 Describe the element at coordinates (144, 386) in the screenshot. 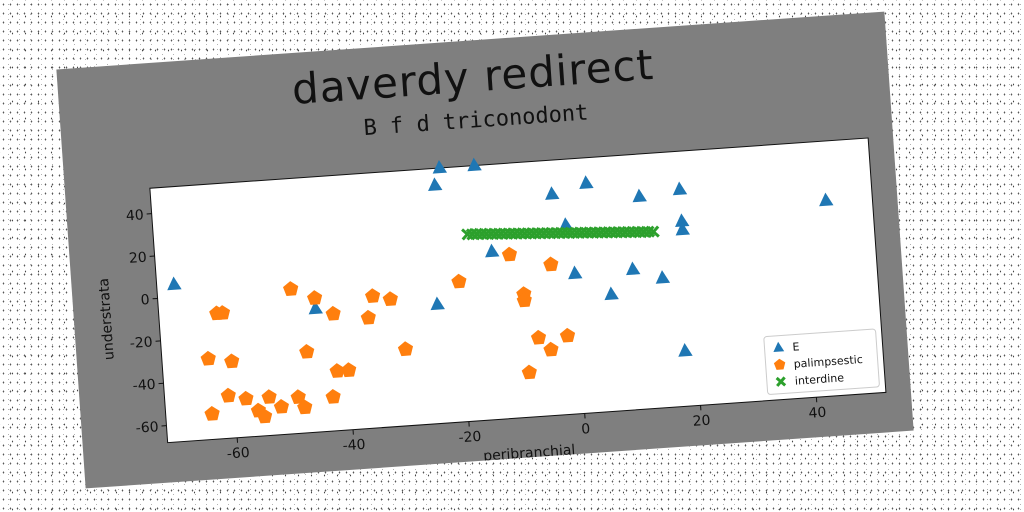

I see `y-tick-label: -40` at that location.